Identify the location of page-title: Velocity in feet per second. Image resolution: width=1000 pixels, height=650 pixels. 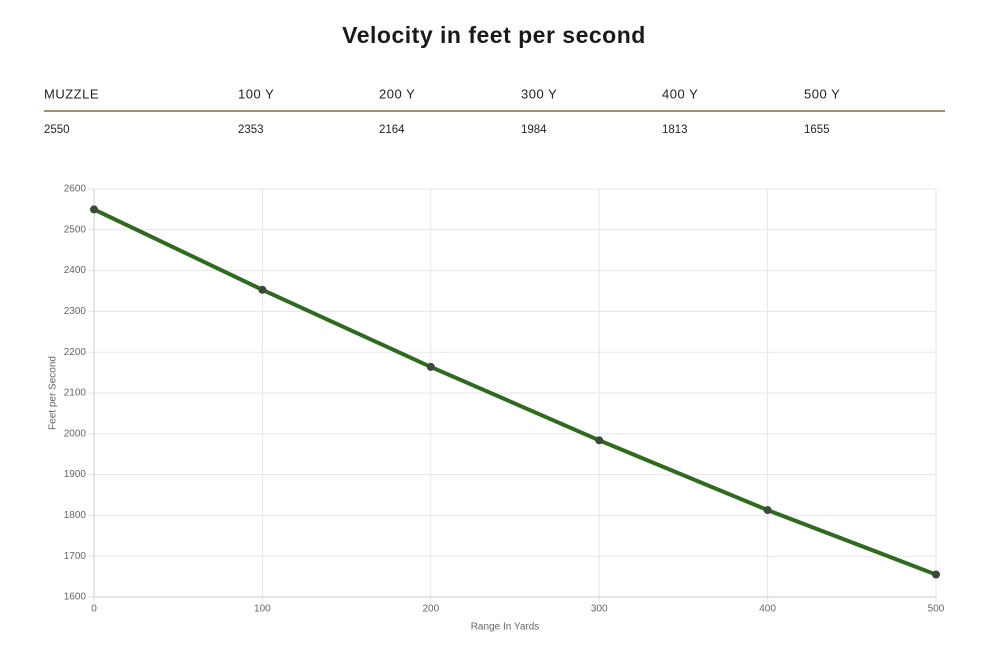
(494, 35).